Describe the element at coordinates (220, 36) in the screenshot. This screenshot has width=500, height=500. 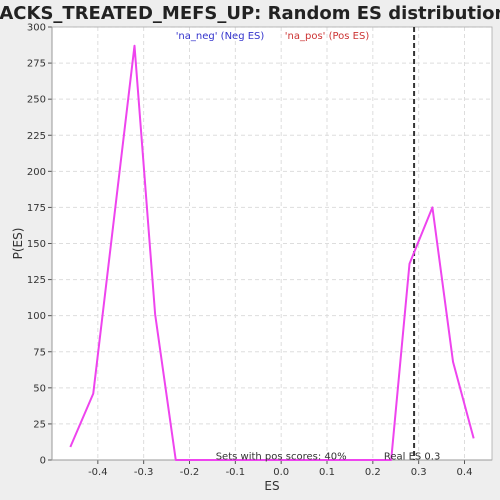
I see `legend-entry: 'na_neg' (Neg ES)` at that location.